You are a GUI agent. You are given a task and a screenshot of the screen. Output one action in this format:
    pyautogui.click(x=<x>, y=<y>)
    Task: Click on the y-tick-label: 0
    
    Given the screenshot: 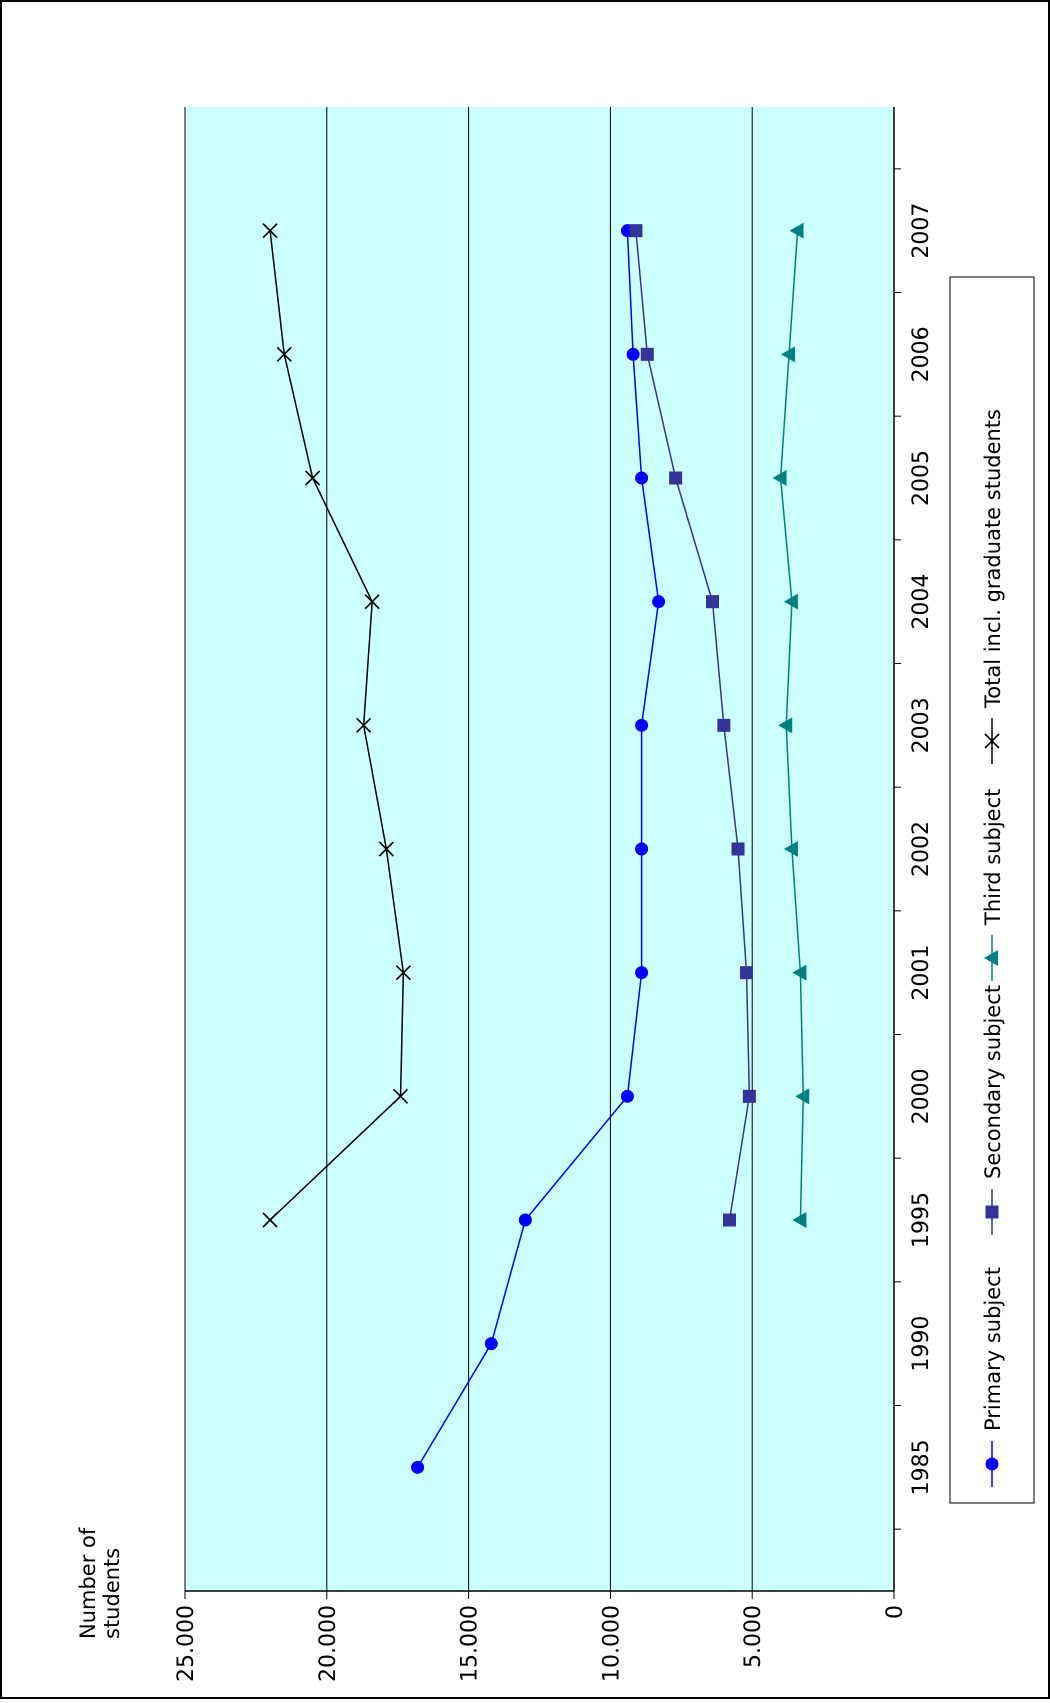 What is the action you would take?
    pyautogui.click(x=895, y=1612)
    